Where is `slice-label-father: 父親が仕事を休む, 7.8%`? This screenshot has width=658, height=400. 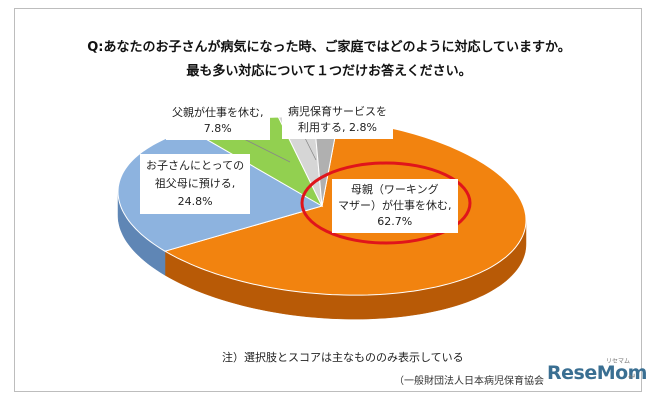
slice-label-father: 父親が仕事を休む, 7.8% is located at coordinates (218, 121).